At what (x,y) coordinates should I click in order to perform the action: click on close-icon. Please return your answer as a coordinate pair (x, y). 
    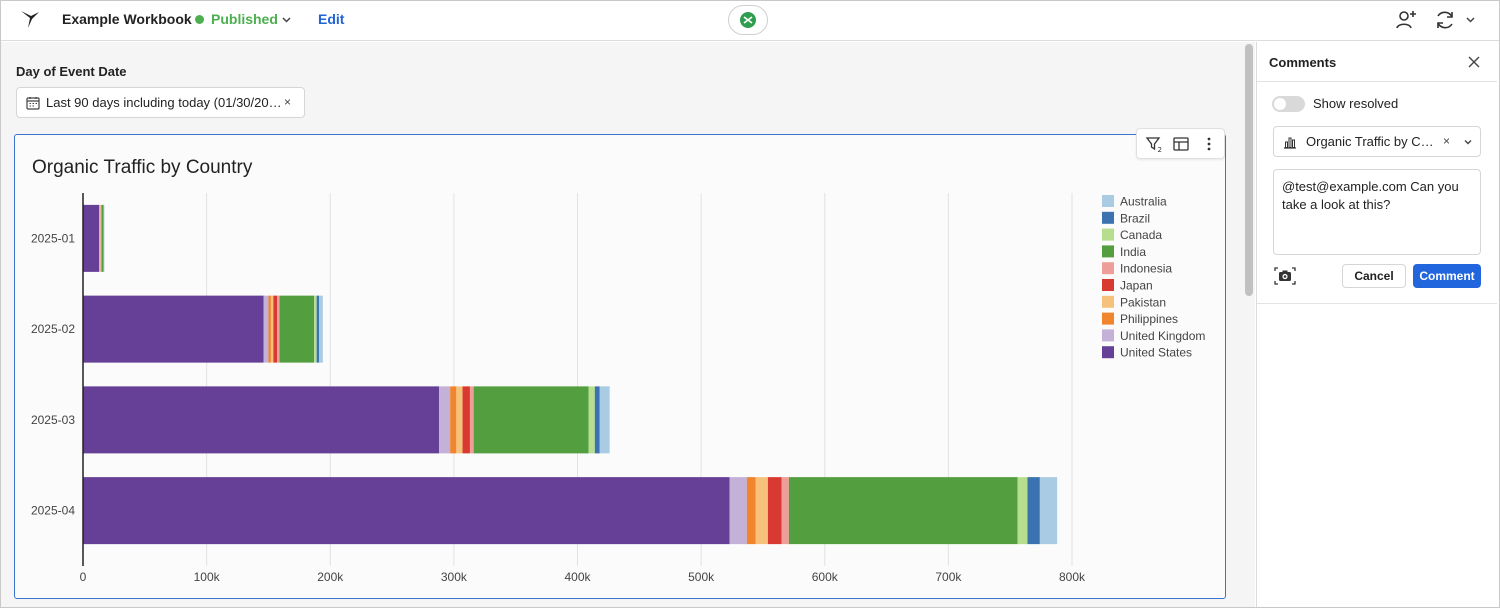
    Looking at the image, I should click on (1474, 62).